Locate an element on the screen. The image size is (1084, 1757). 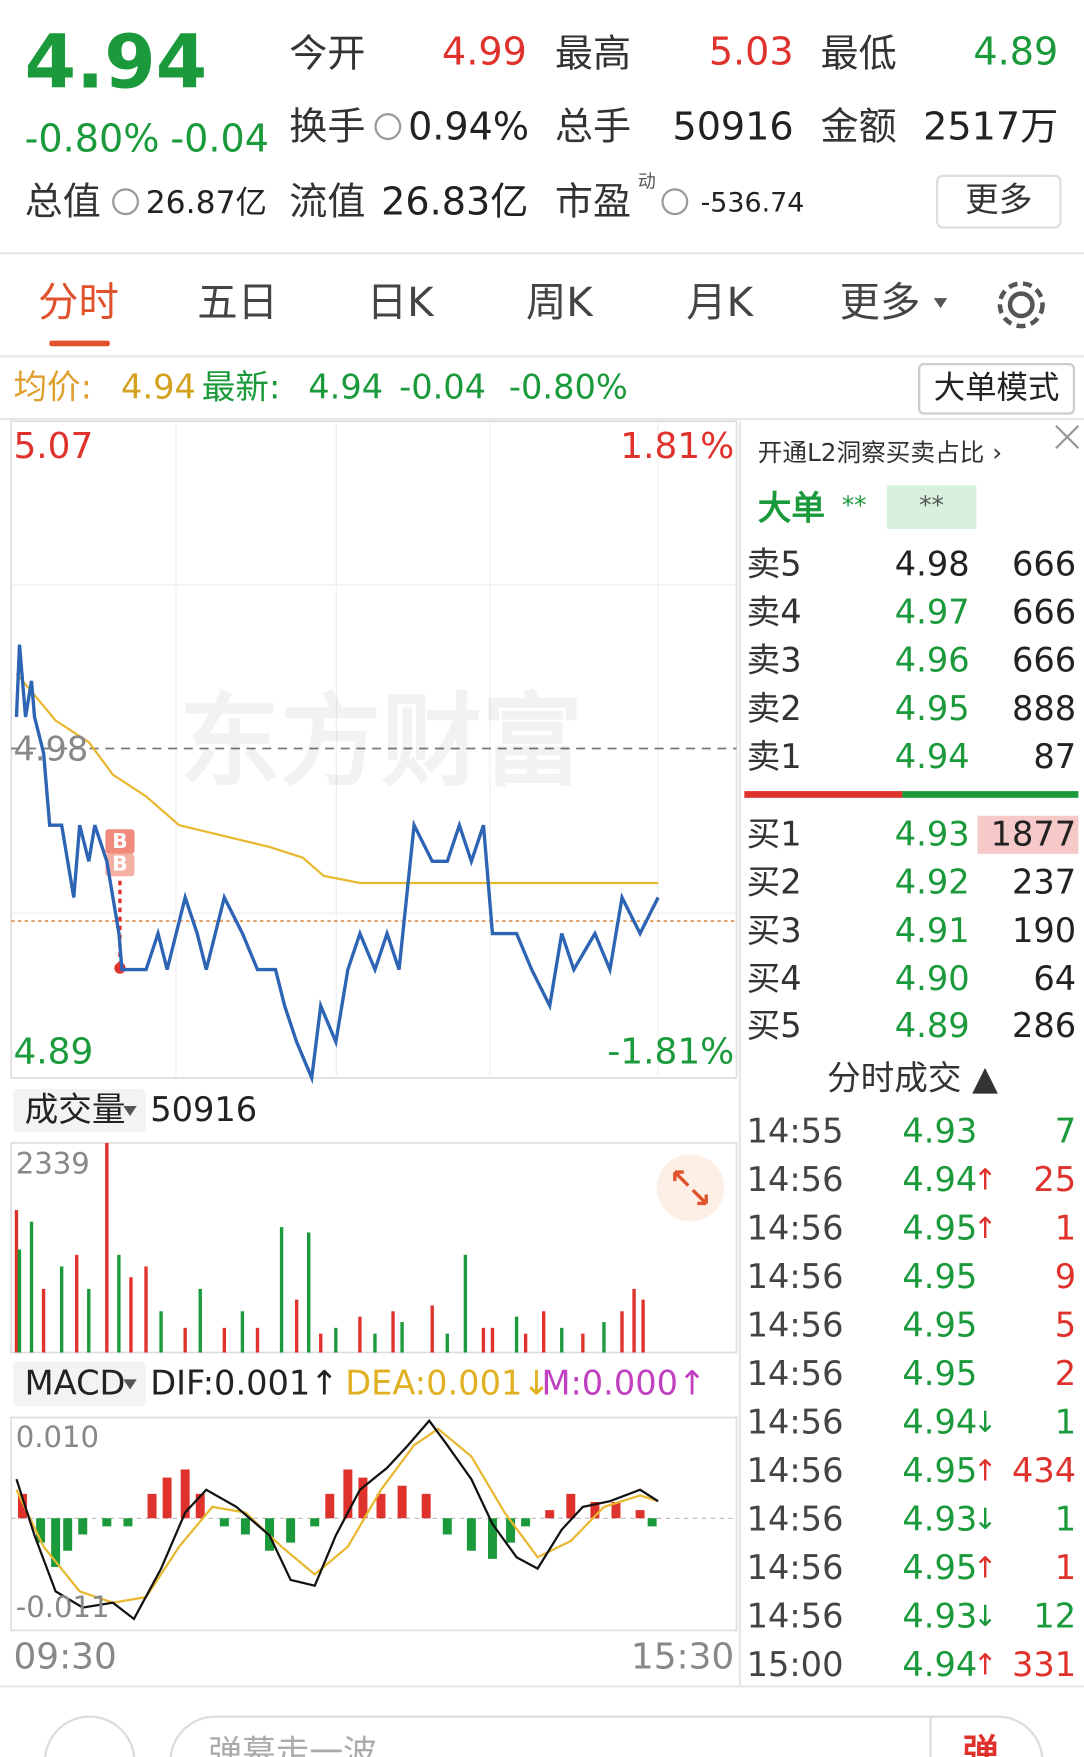
book-label: 买3 is located at coordinates (774, 930).